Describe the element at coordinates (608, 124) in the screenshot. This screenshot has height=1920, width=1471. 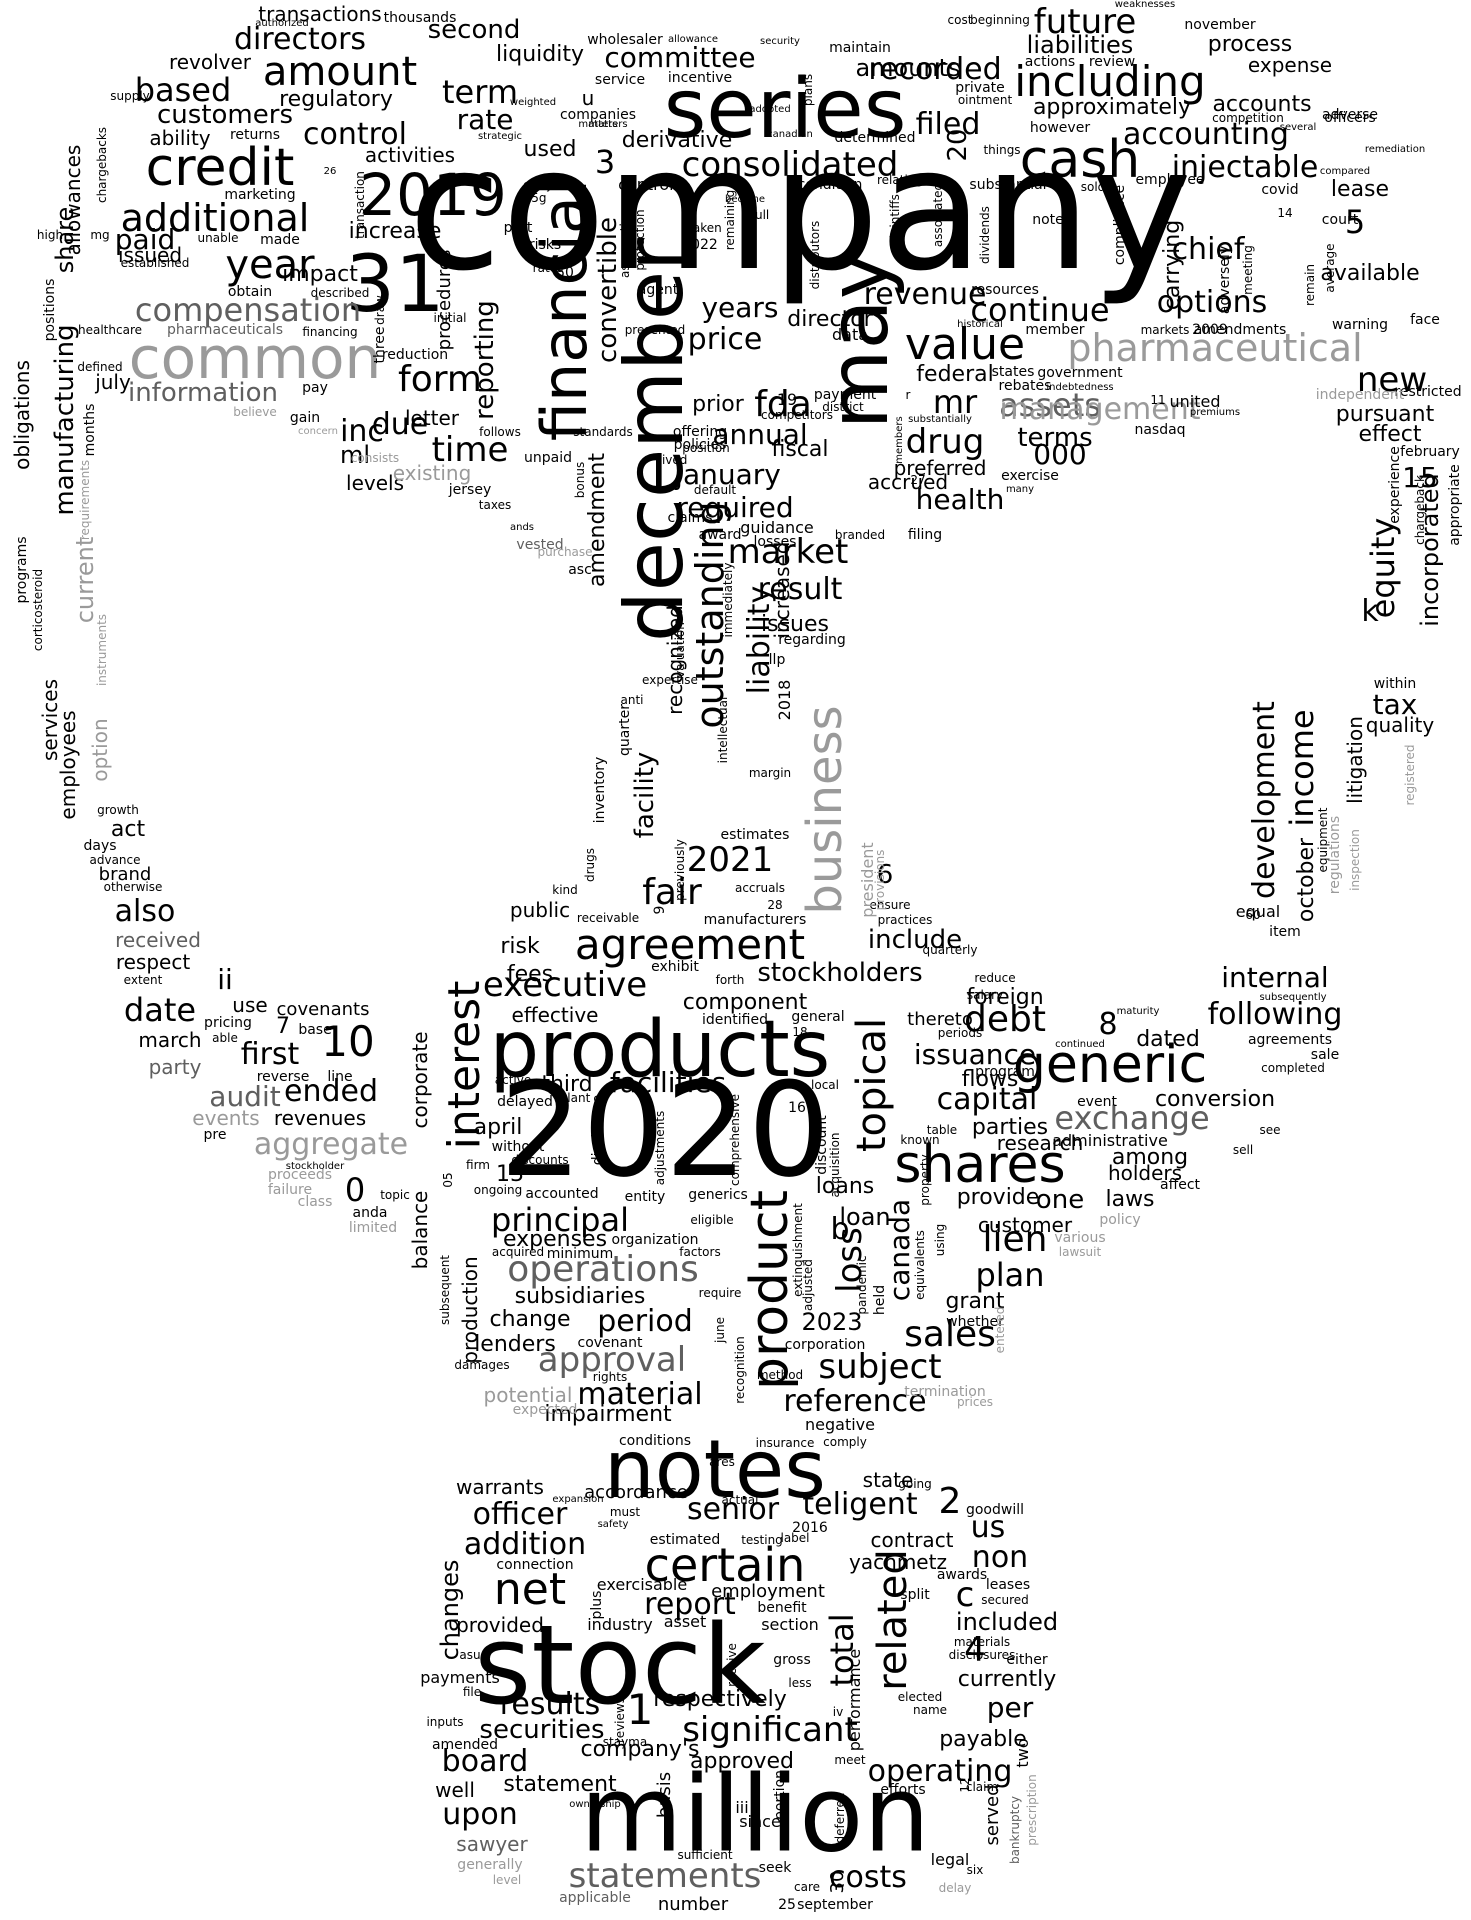
I see `cloud-word: matters` at that location.